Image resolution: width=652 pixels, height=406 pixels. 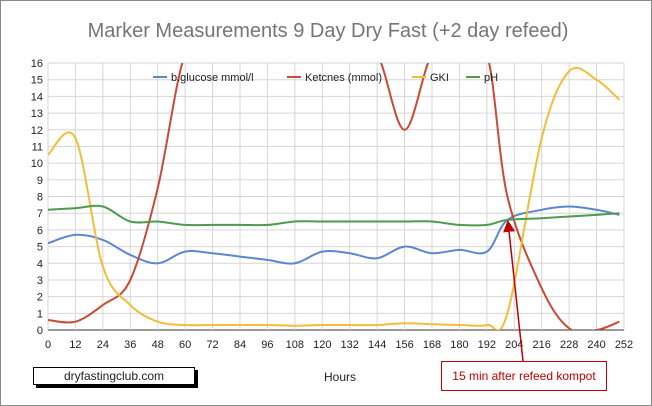 I want to click on x-tick-label: 12, so click(x=75, y=345).